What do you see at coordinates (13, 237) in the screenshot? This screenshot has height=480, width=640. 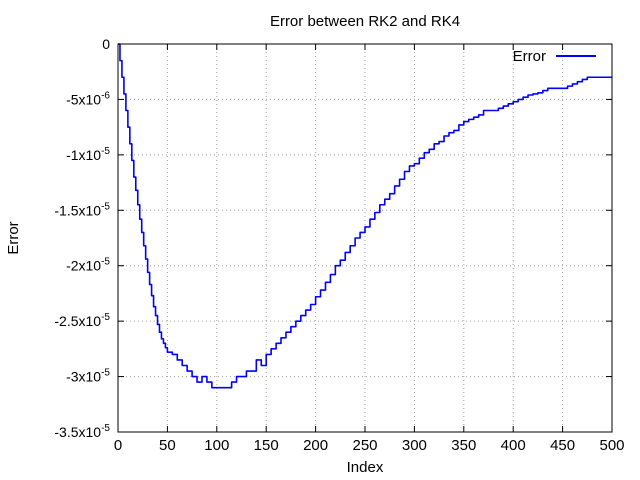 I see `y-axis-label: Error` at bounding box center [13, 237].